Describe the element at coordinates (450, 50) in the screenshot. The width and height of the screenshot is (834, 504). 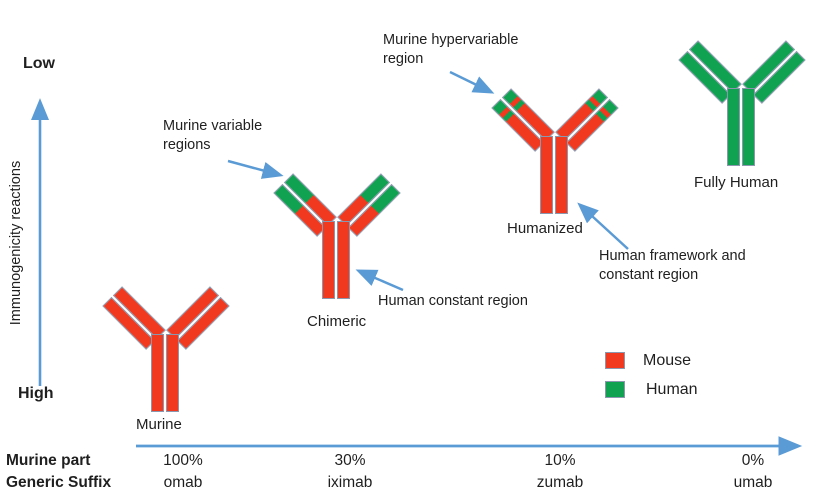
I see `annotation-murine-hypervariable: Murine hypervariable region` at that location.